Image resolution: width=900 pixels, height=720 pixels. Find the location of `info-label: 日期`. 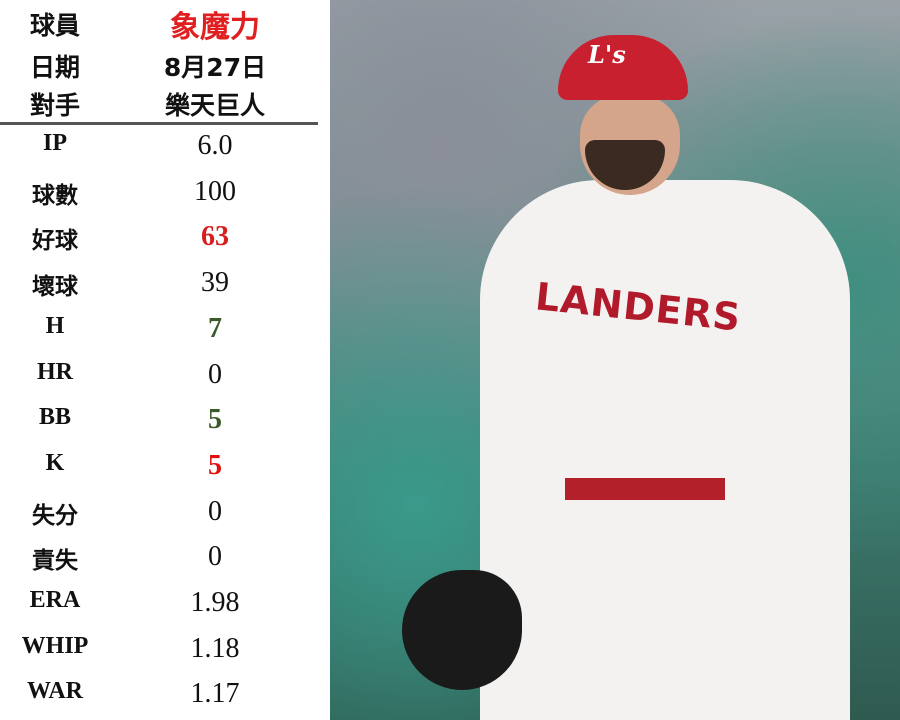

info-label: 日期 is located at coordinates (55, 67).